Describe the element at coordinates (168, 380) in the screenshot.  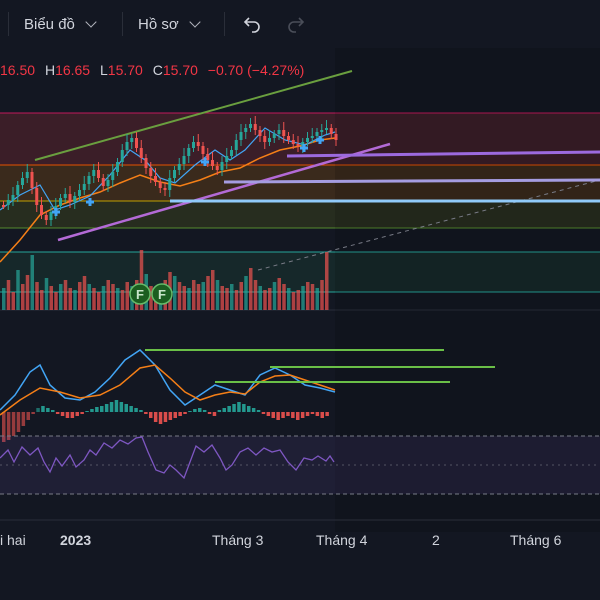
I see `macd-line` at that location.